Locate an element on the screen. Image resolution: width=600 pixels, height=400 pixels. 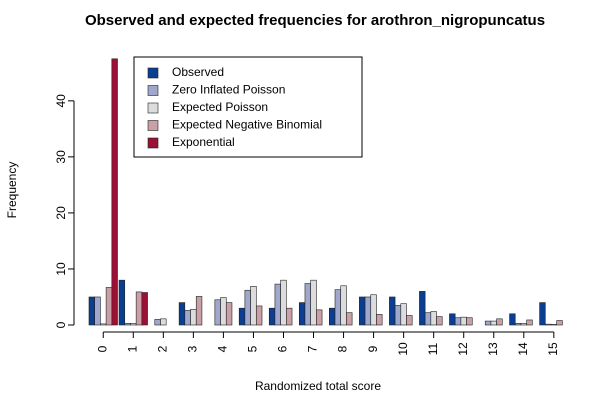
y-tick-label-20: 20 is located at coordinates (61, 213).